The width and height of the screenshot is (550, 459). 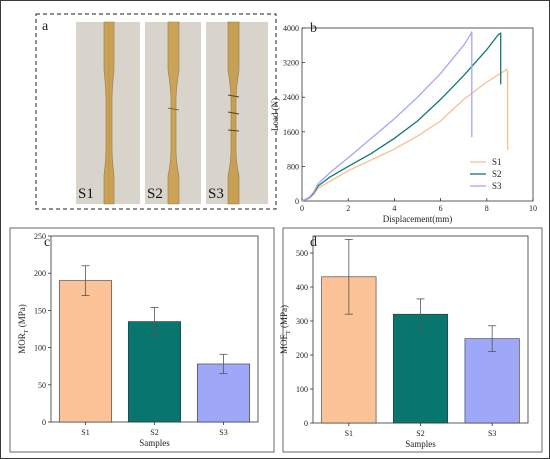 I want to click on panel-c-label: c, so click(x=47, y=242).